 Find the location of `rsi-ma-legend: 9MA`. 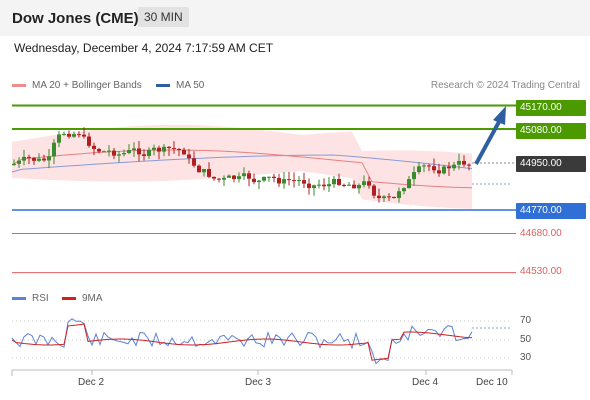

rsi-ma-legend: 9MA is located at coordinates (82, 298).